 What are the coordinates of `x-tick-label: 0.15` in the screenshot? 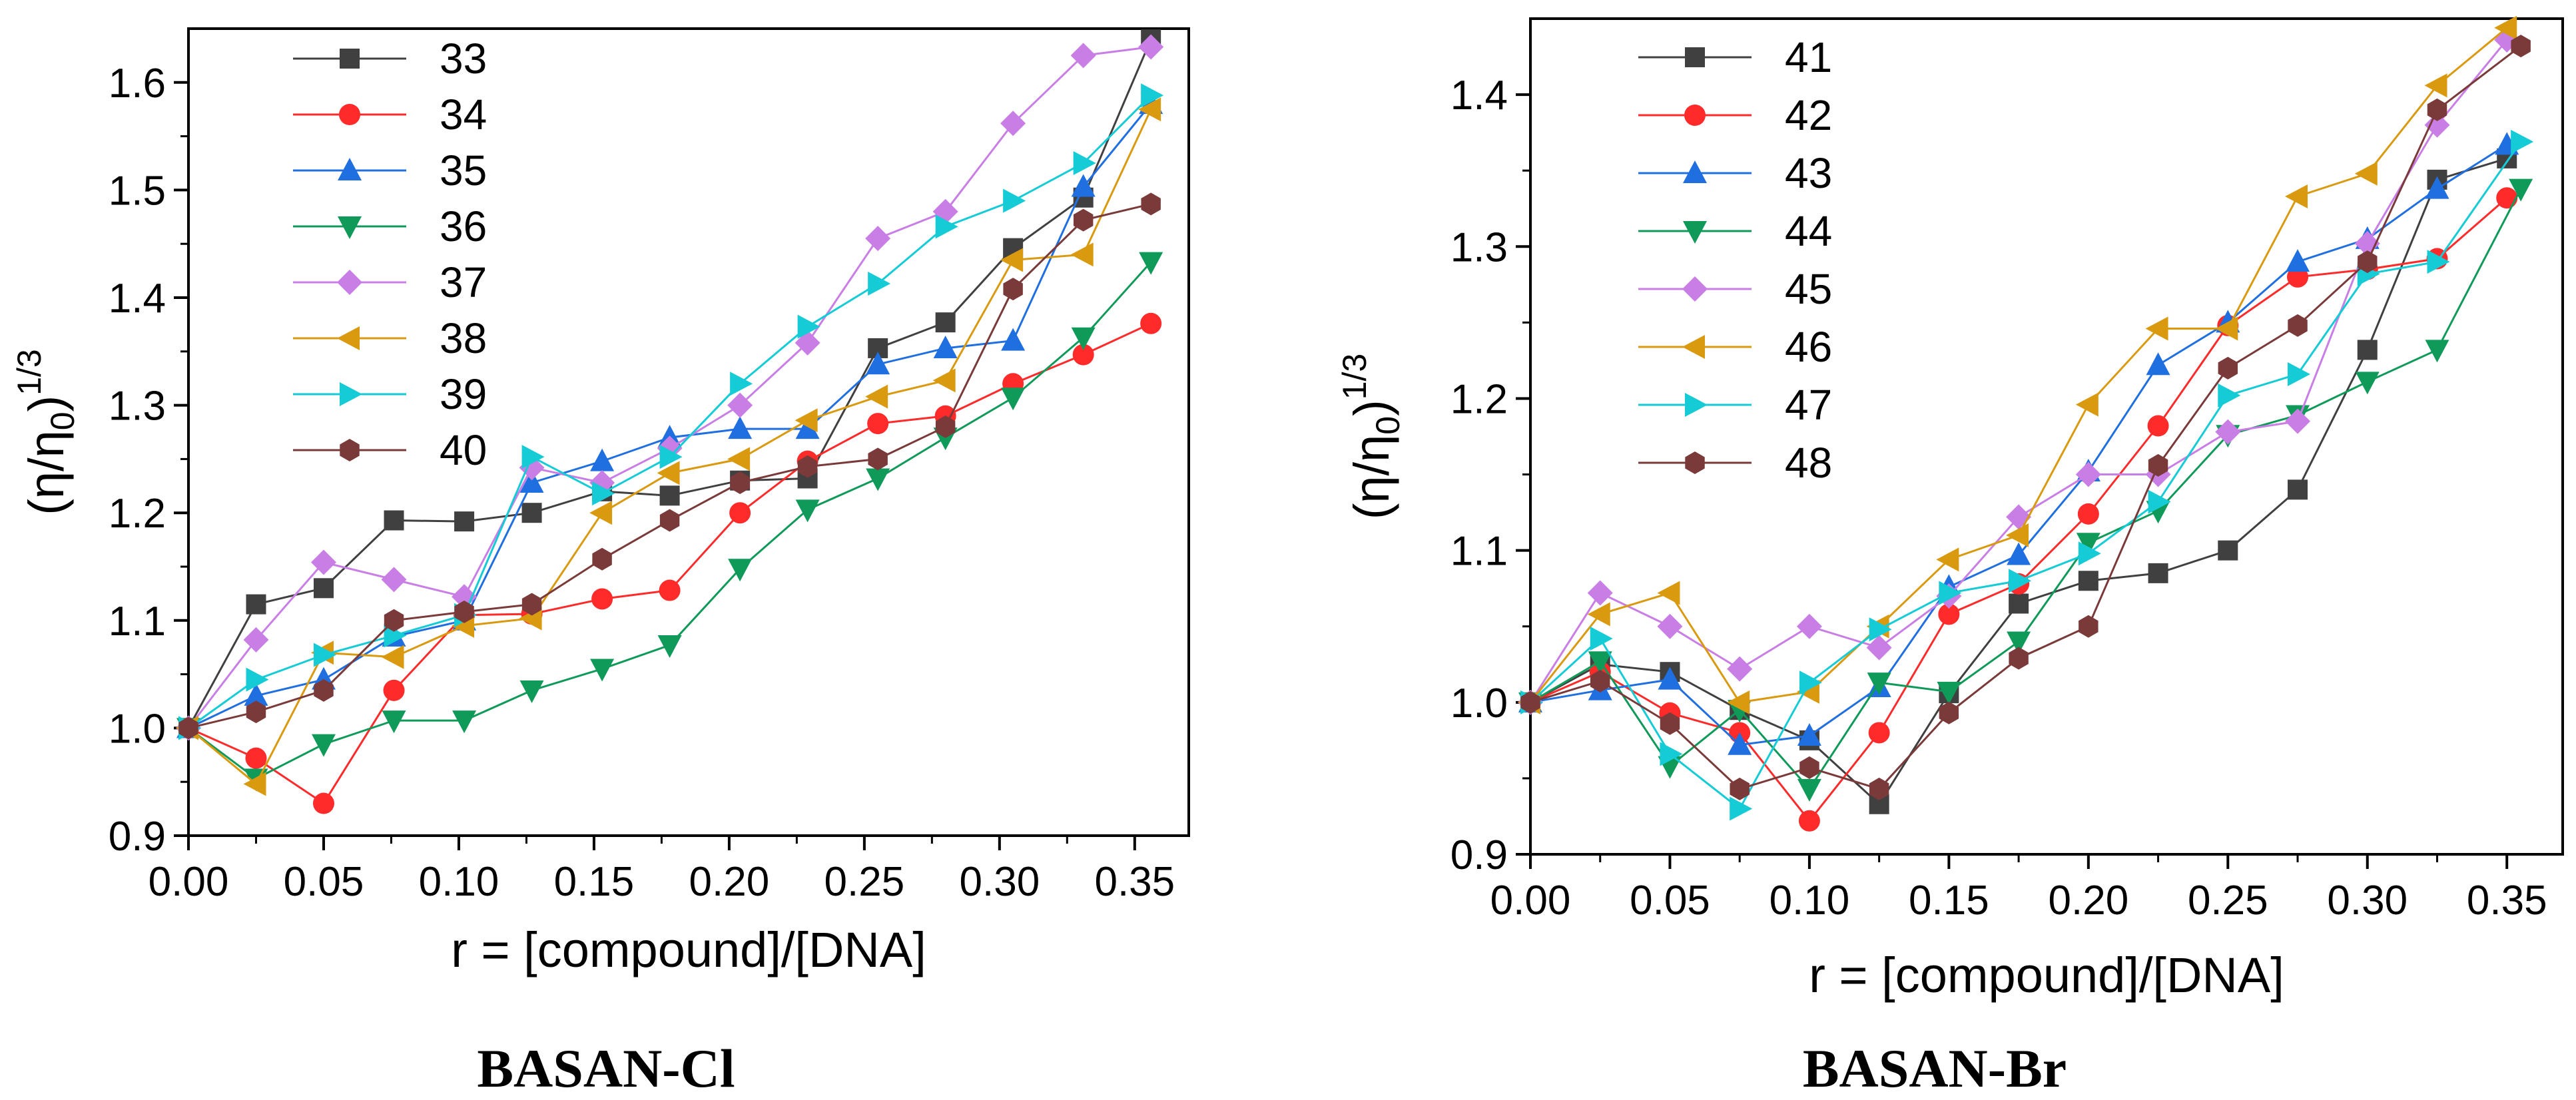 It's located at (594, 882).